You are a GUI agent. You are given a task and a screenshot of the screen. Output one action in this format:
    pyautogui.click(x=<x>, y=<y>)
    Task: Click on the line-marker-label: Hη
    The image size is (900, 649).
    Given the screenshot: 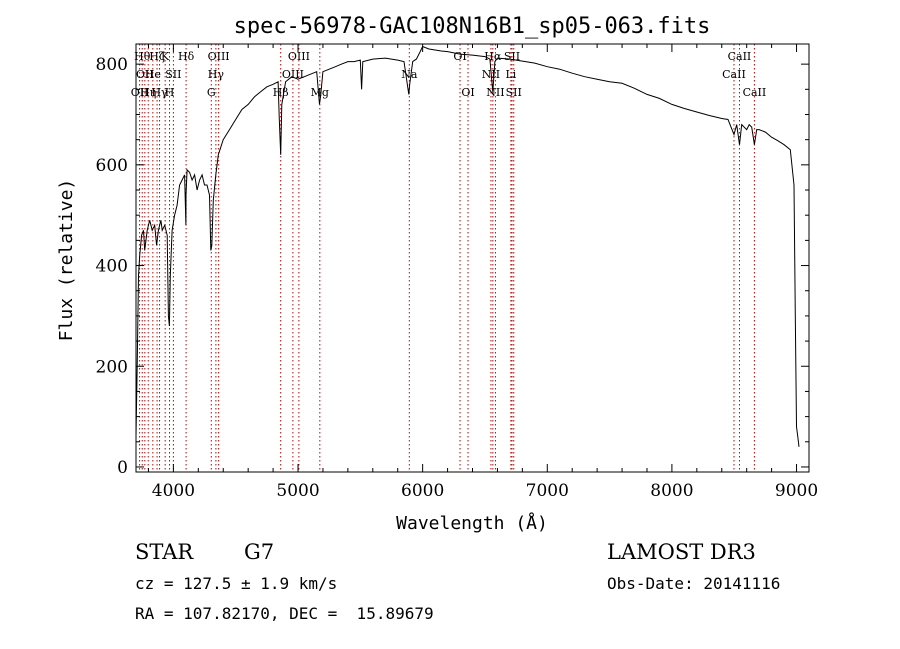 What is the action you would take?
    pyautogui.click(x=148, y=92)
    